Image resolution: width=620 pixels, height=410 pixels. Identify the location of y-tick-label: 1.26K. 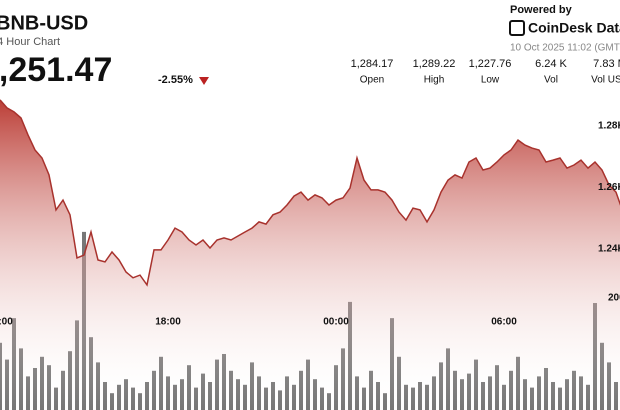
(609, 187).